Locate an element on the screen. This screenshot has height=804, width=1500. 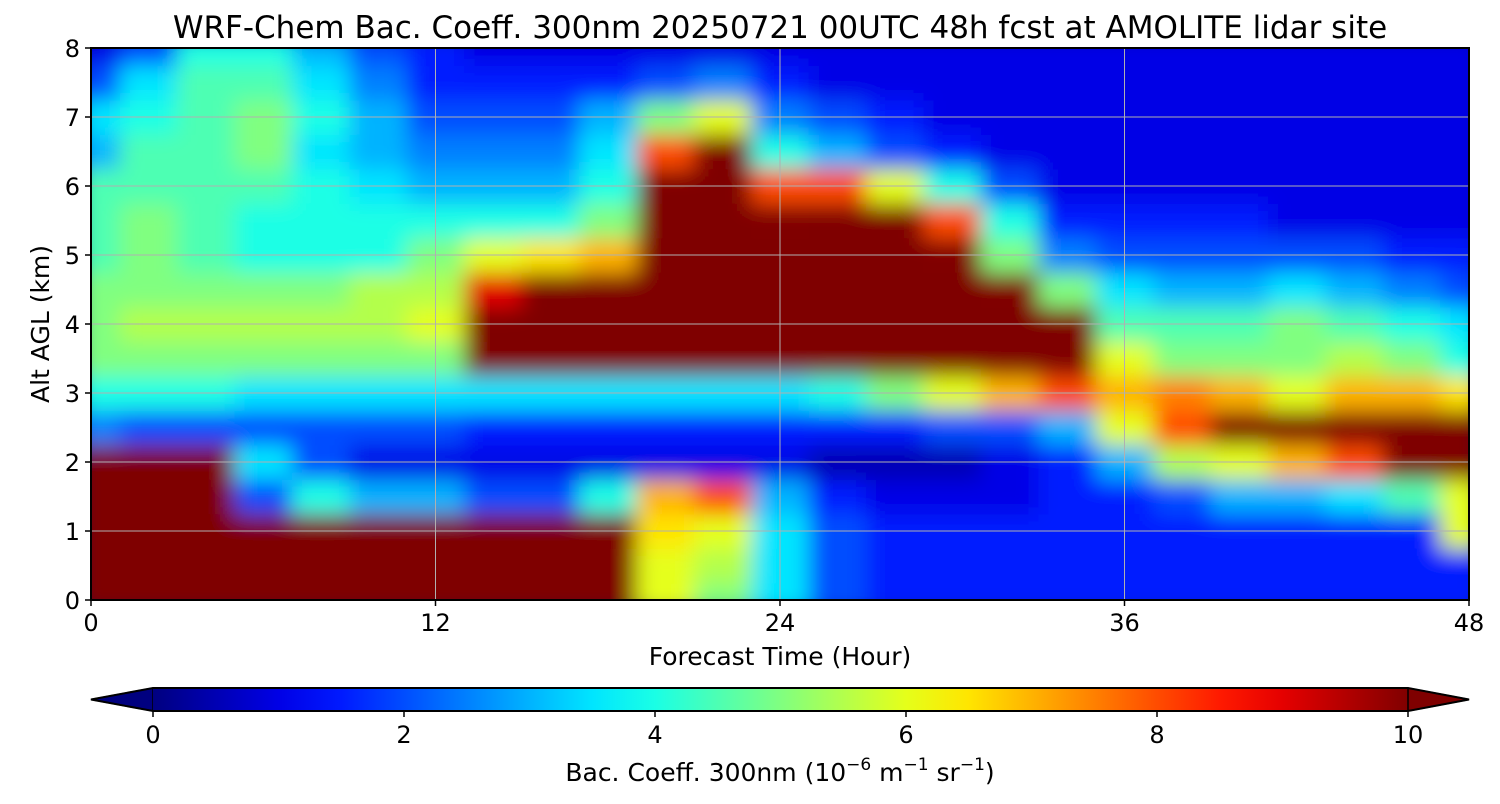
colorbar-label-exp3: −1 is located at coordinates (972, 765).